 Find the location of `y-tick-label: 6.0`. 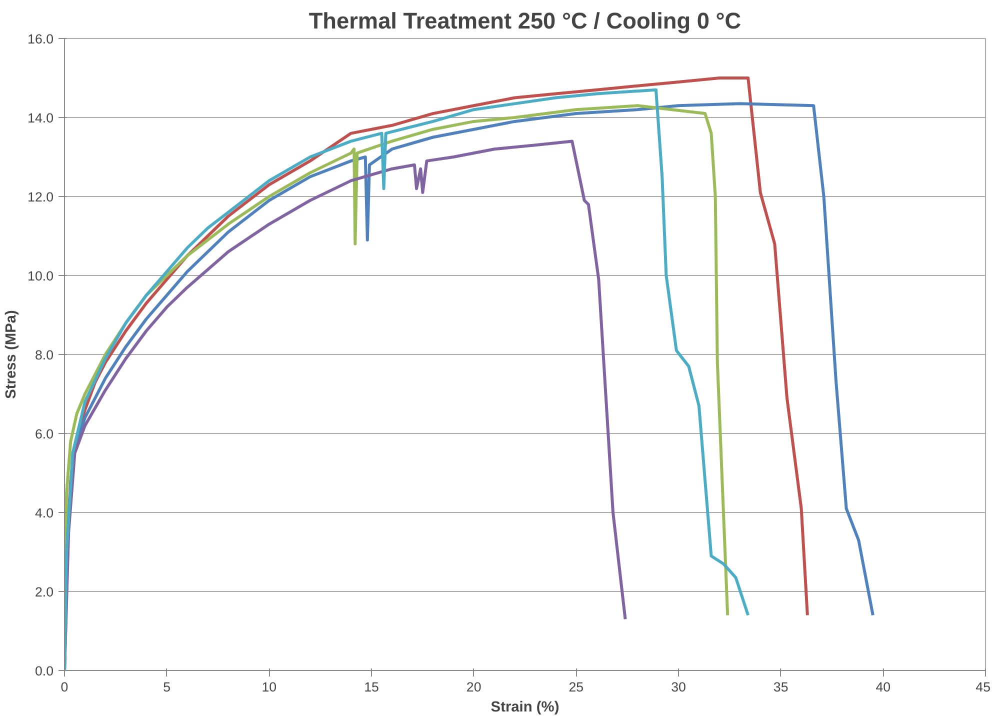

y-tick-label: 6.0 is located at coordinates (44, 434).